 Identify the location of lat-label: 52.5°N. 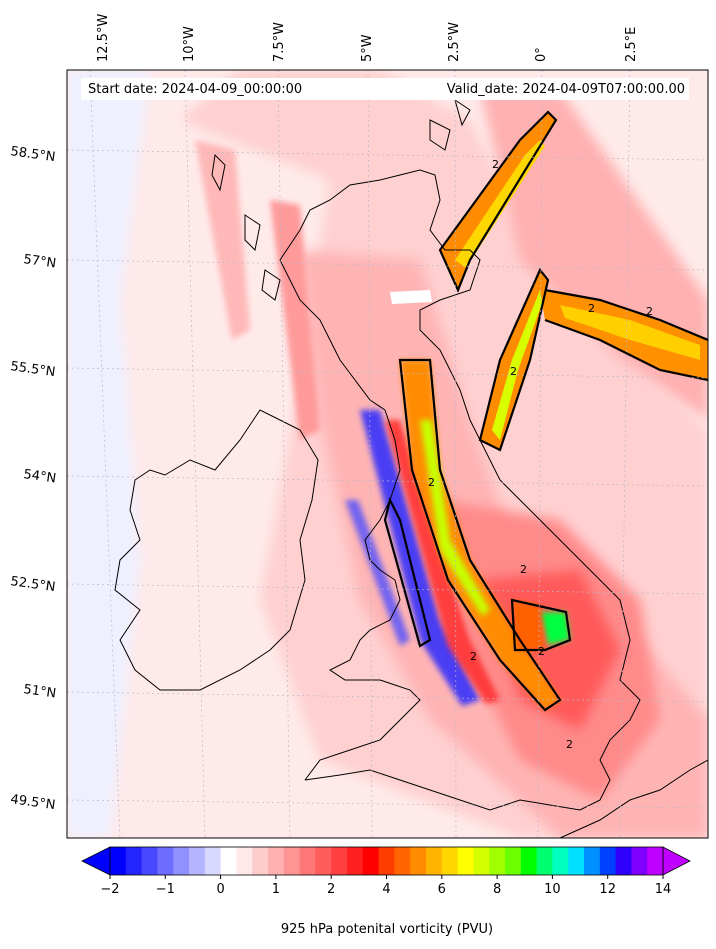
(32, 584).